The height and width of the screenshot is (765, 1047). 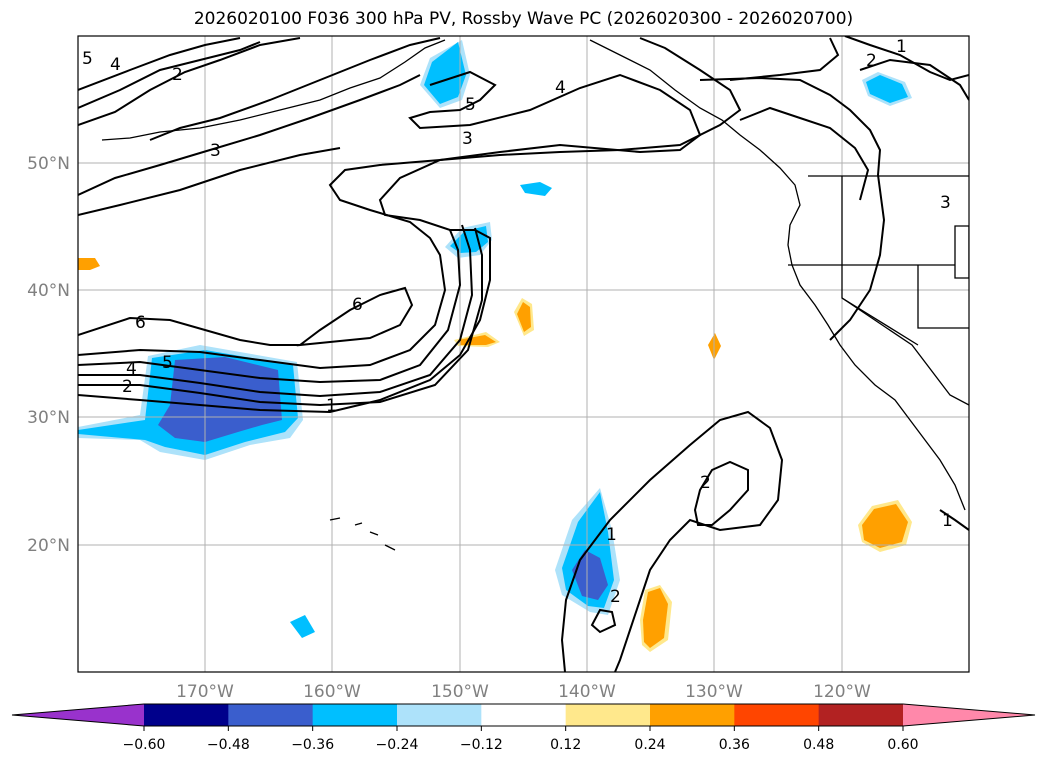 What do you see at coordinates (48, 291) in the screenshot?
I see `lat-label: 40°N` at bounding box center [48, 291].